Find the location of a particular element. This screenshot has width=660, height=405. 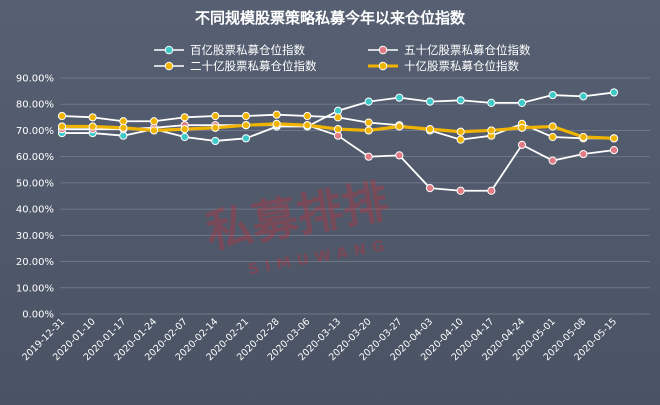

y-tick-label: 60.00% is located at coordinates (35, 157).